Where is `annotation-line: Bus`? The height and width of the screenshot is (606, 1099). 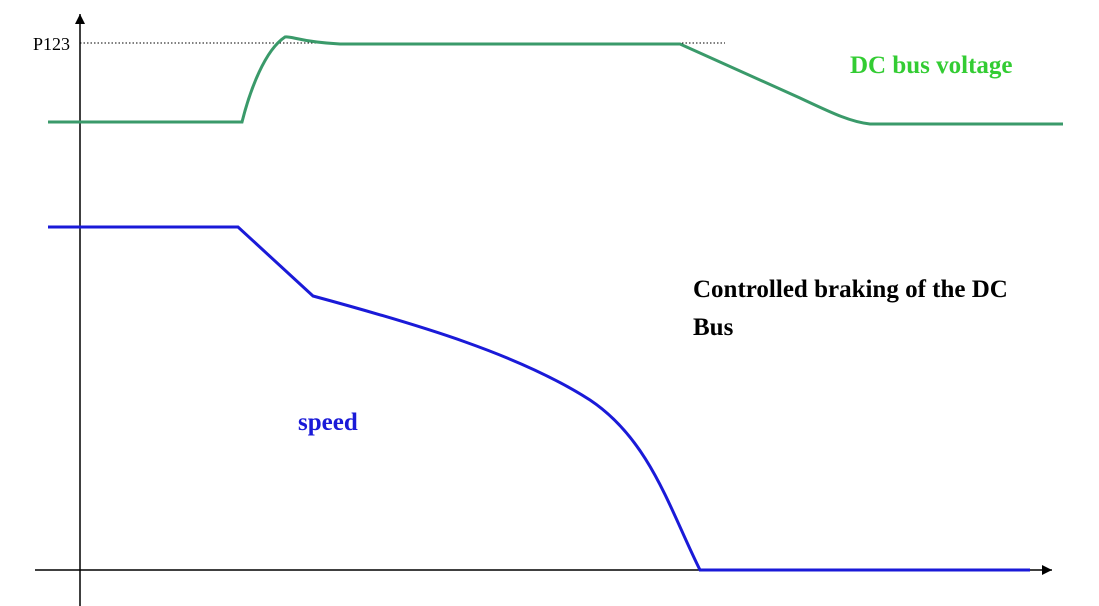 annotation-line: Bus is located at coordinates (713, 327).